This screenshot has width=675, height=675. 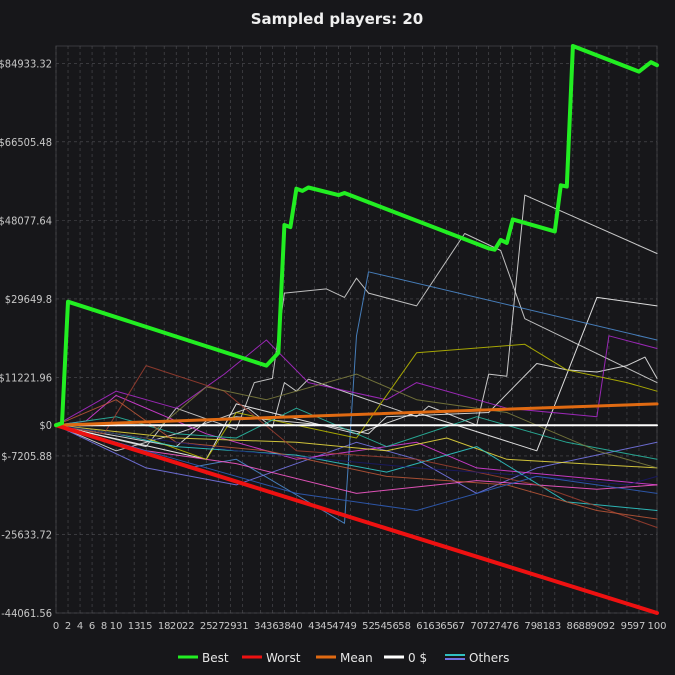 What do you see at coordinates (368, 626) in the screenshot?
I see `x-tick-label: 52` at bounding box center [368, 626].